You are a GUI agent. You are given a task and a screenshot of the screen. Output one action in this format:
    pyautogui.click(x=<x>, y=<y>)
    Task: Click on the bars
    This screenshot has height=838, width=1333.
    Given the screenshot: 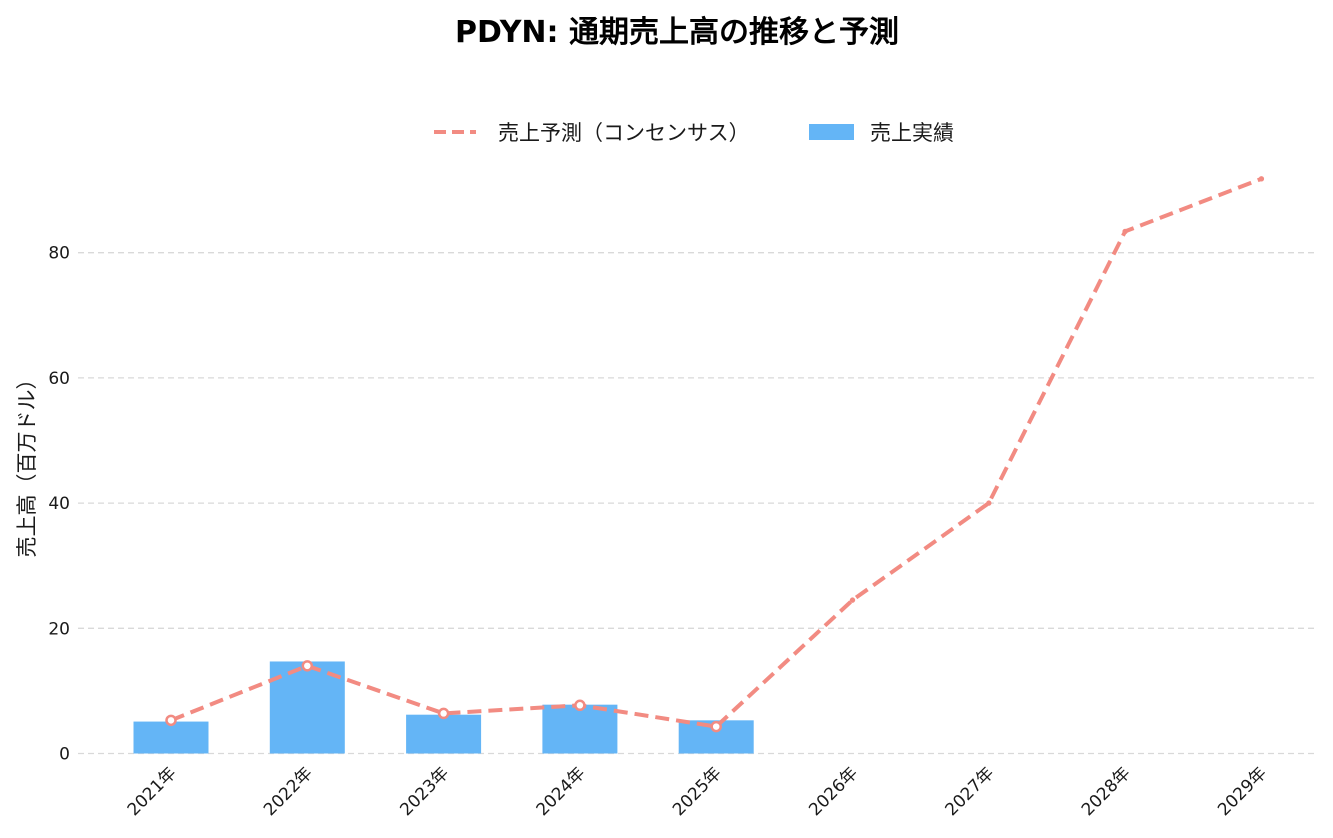 What is the action you would take?
    pyautogui.click(x=443, y=707)
    